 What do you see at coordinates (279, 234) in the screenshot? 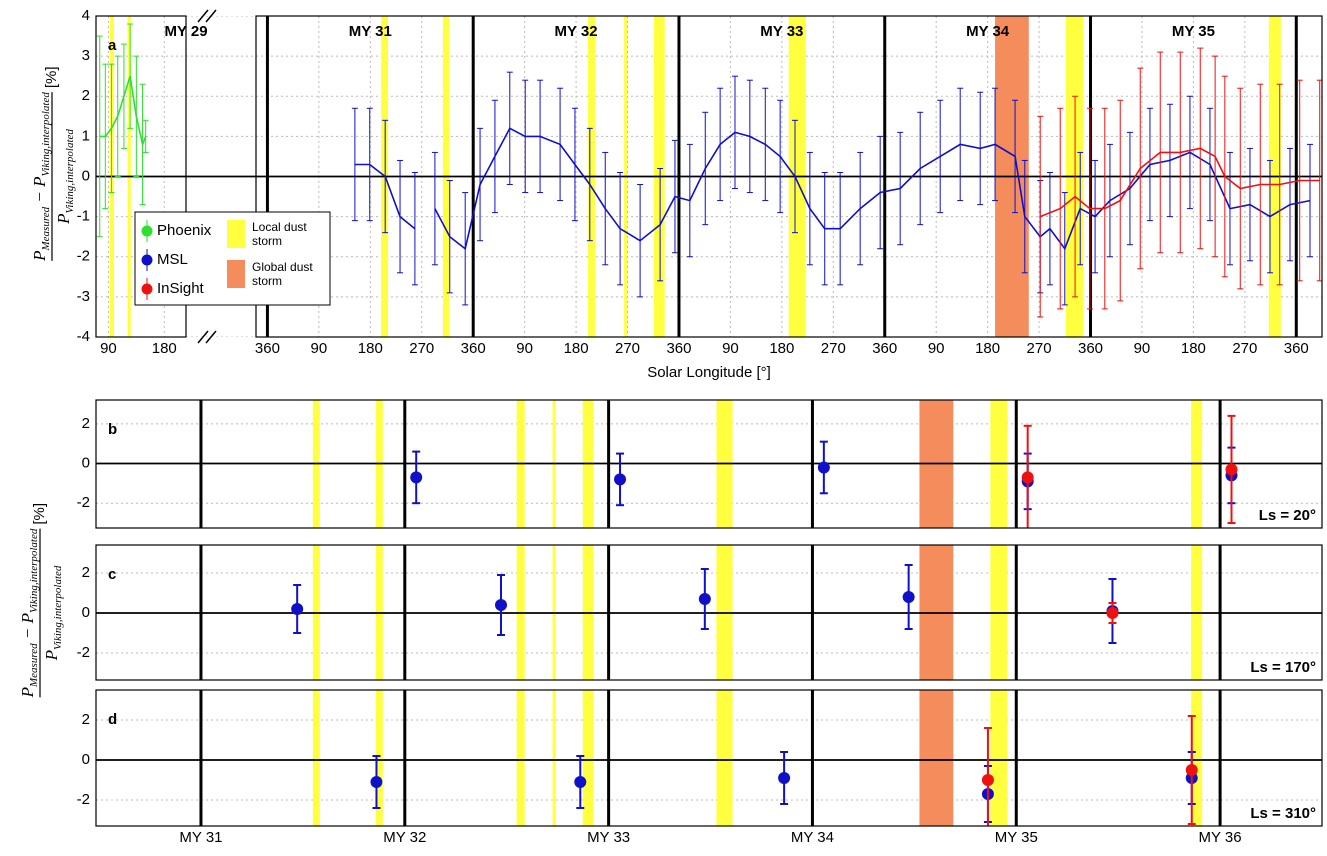
I see `legend-text-box: Local dust storm` at bounding box center [279, 234].